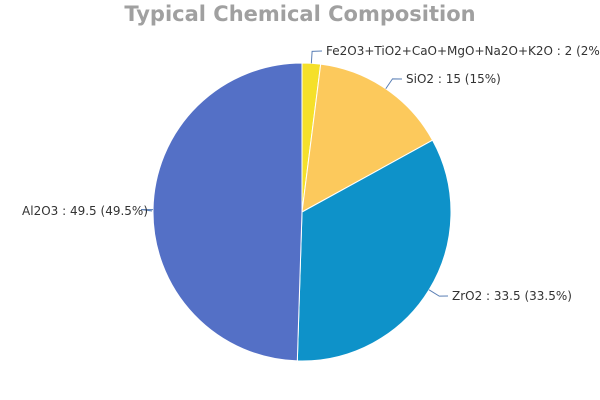 Image resolution: width=600 pixels, height=400 pixels. What do you see at coordinates (453, 79) in the screenshot?
I see `slice-label: SiO2 : 15 (15%)` at bounding box center [453, 79].